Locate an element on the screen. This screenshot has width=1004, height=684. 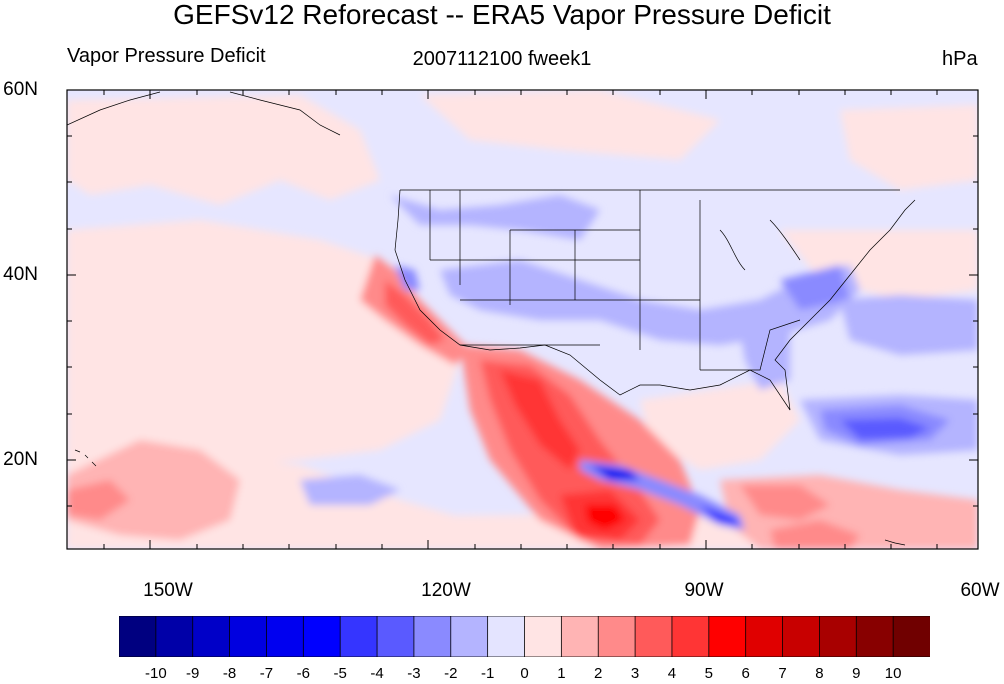
colorbar-tick-label: 3 is located at coordinates (635, 673).